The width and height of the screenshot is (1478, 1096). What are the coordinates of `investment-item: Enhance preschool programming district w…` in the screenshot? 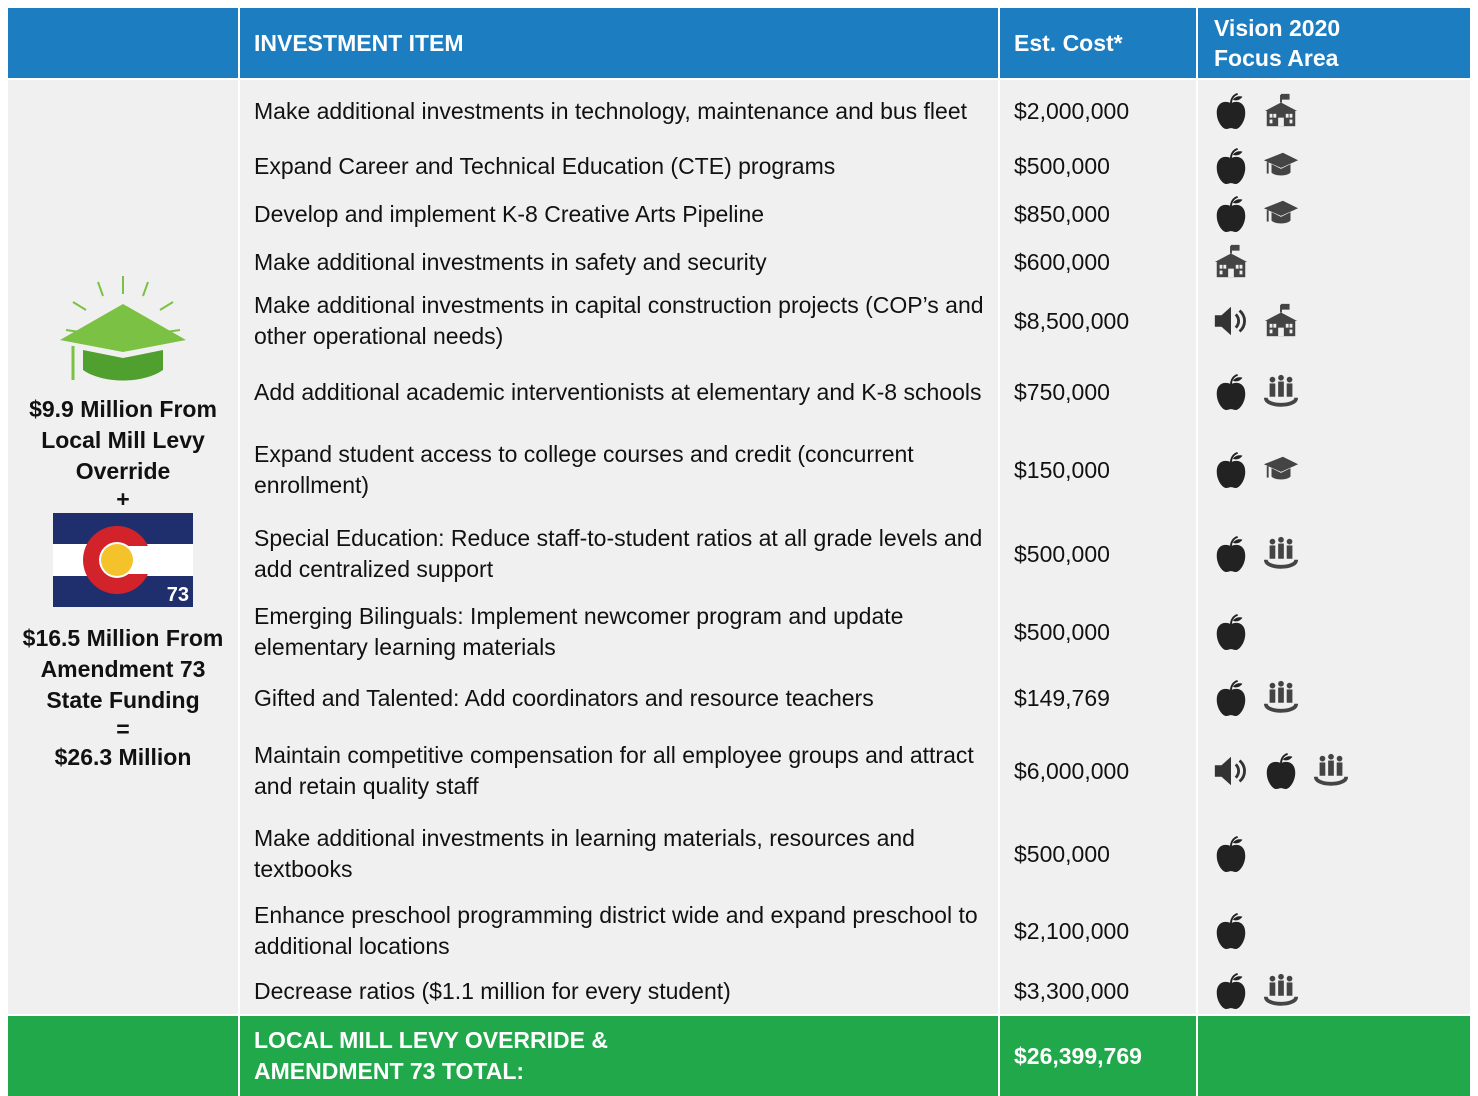 It's located at (619, 931).